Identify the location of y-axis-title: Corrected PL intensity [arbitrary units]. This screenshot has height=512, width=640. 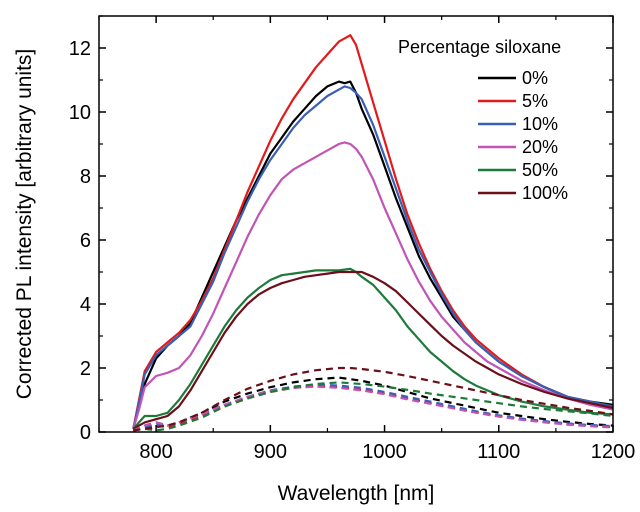
(24, 224).